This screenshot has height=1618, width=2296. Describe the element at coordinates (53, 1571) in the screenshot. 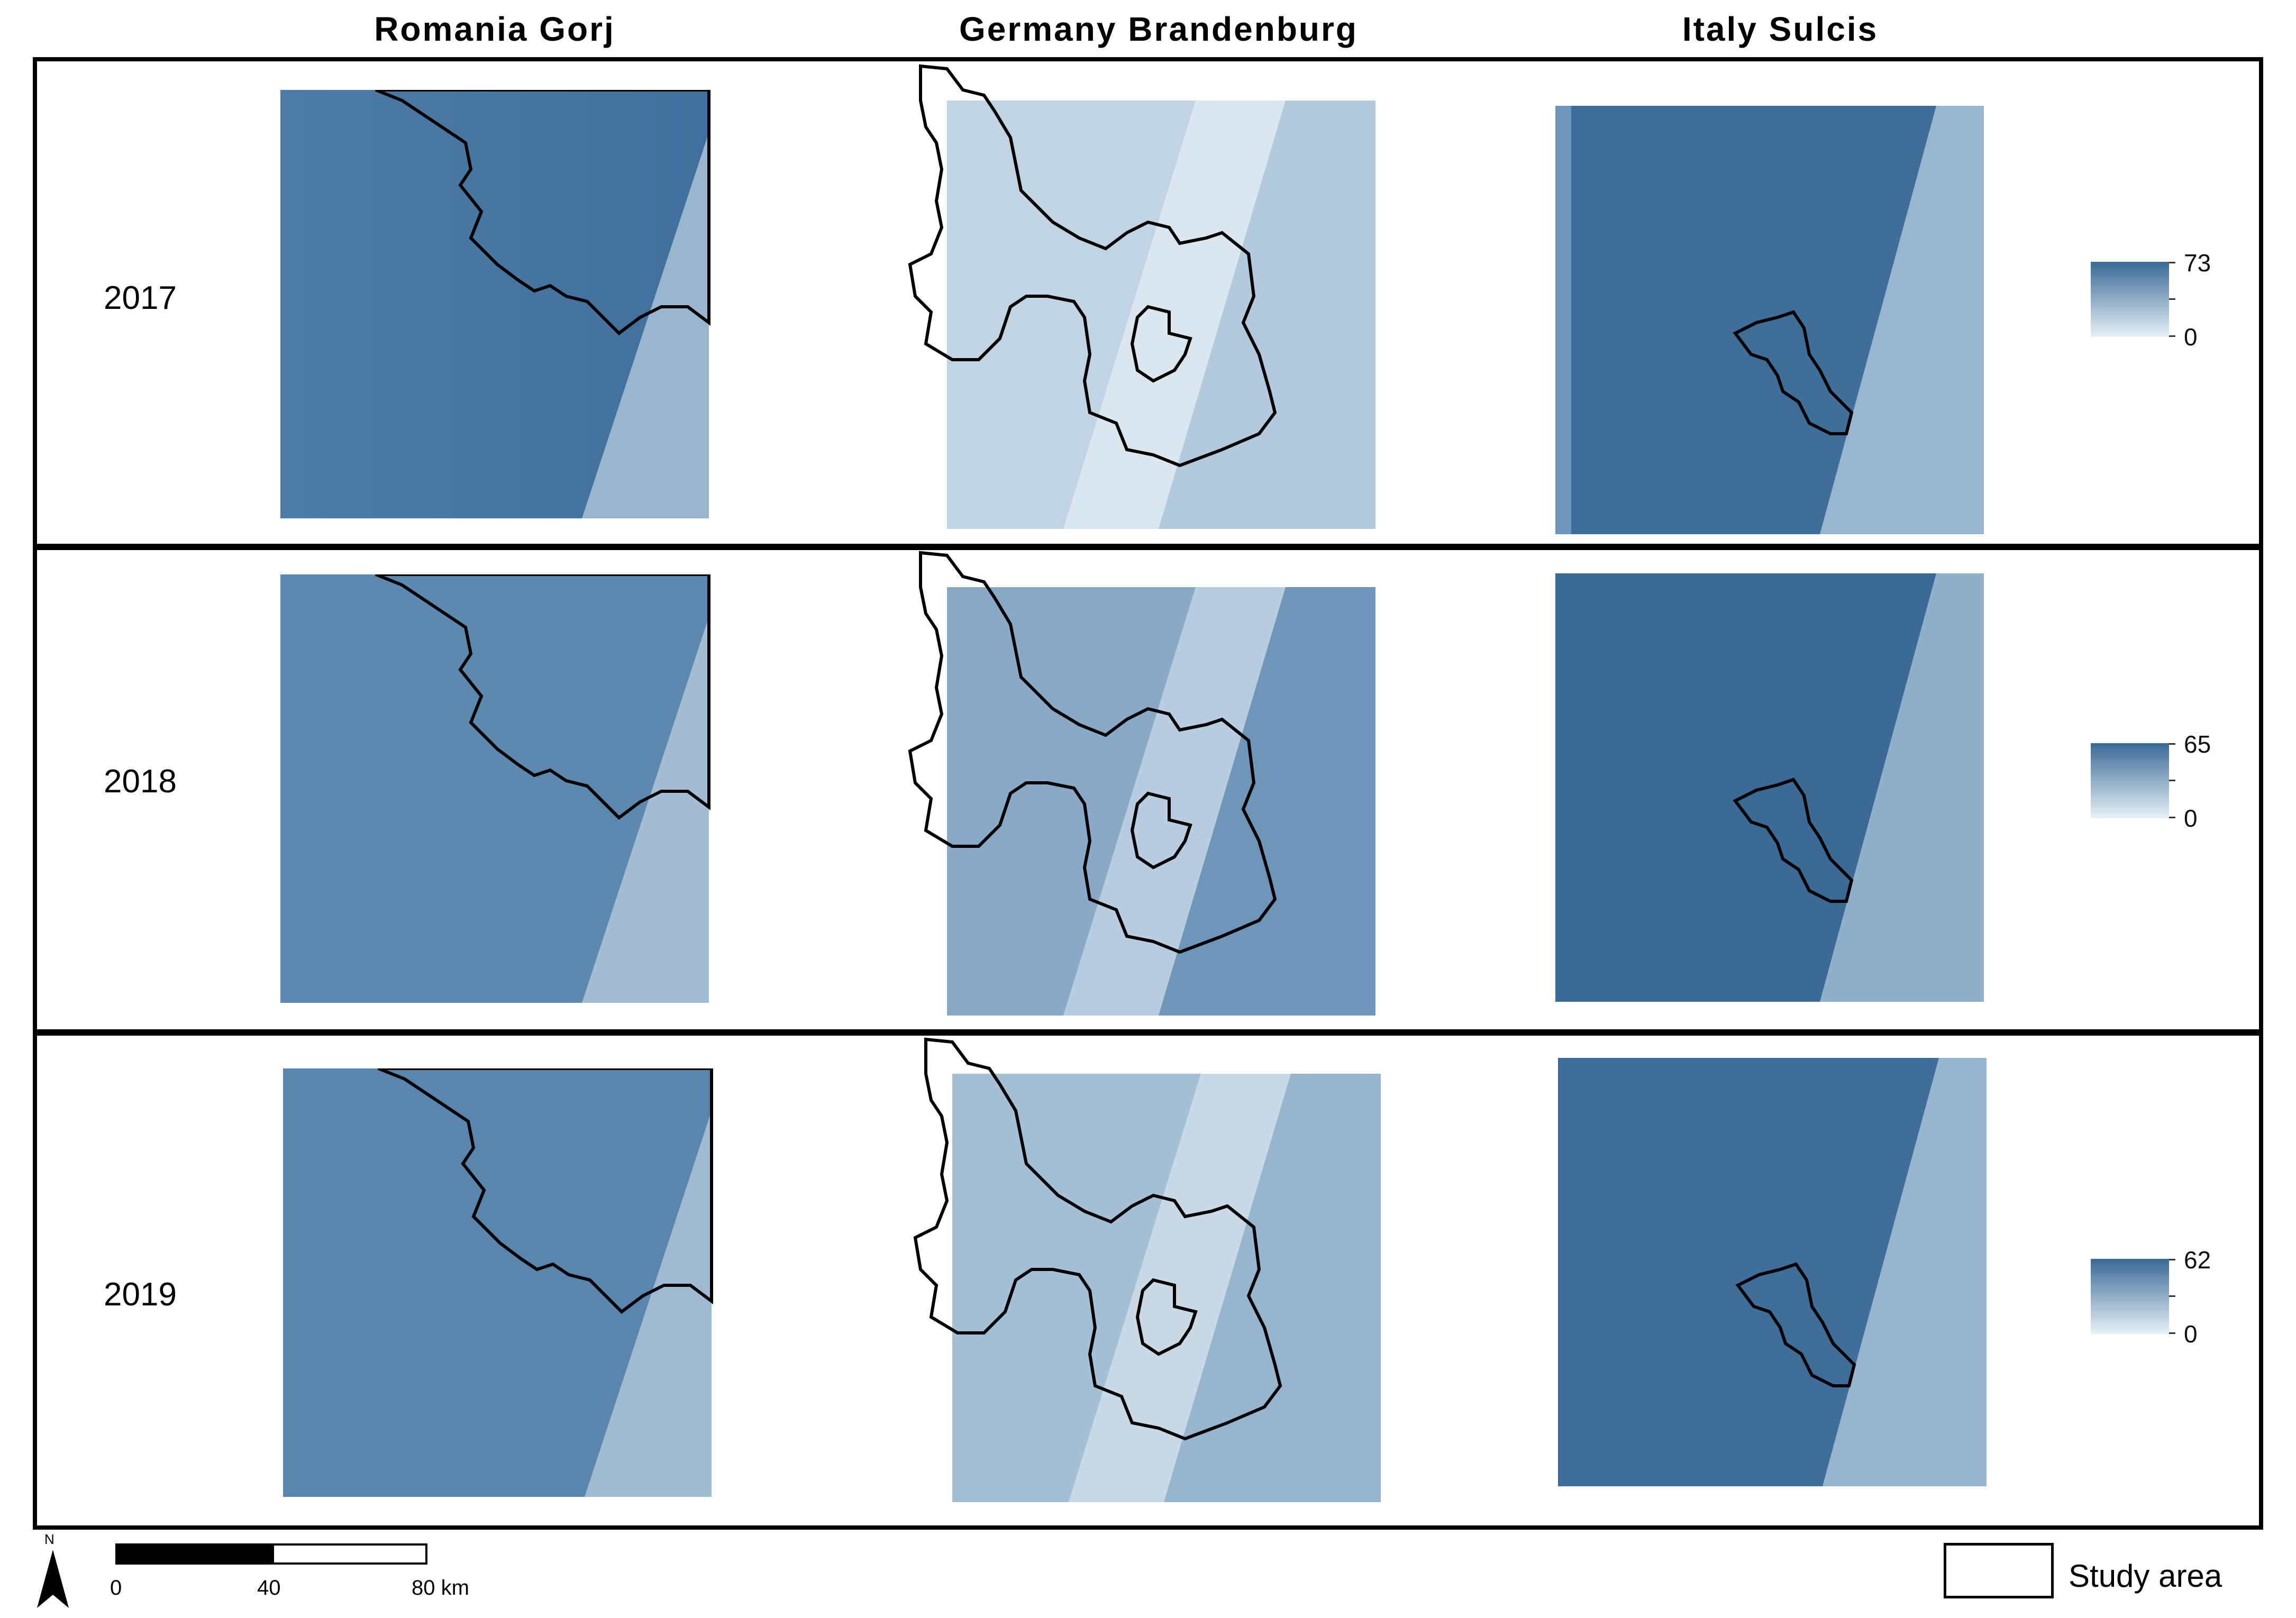

I see `north-arrow-icon: N` at that location.